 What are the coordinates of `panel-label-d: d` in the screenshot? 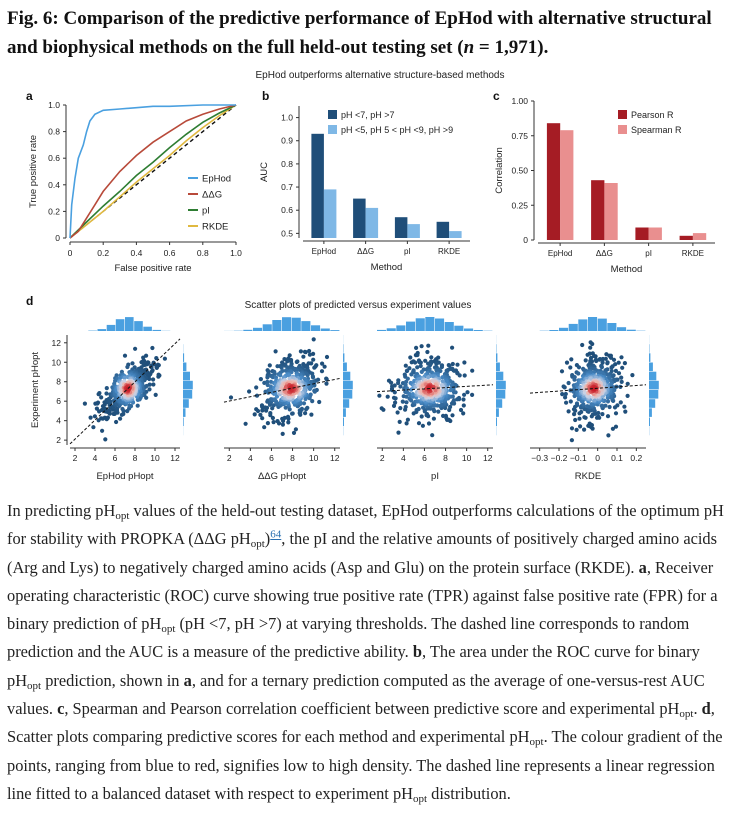 It's located at (29, 301).